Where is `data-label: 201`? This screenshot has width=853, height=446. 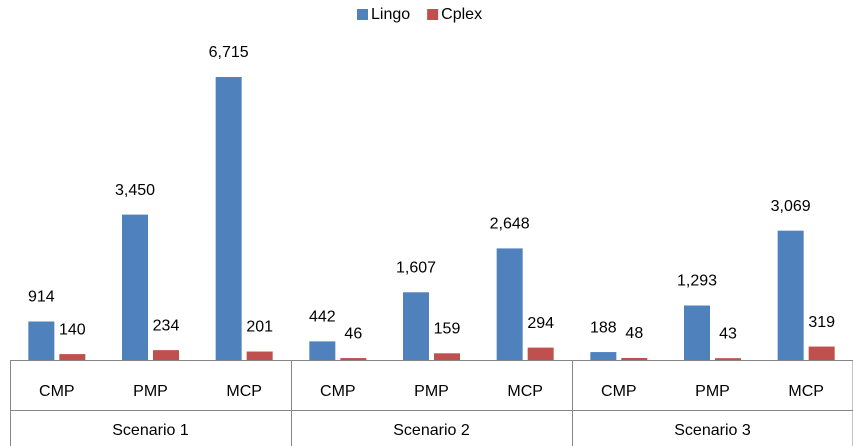
data-label: 201 is located at coordinates (259, 327).